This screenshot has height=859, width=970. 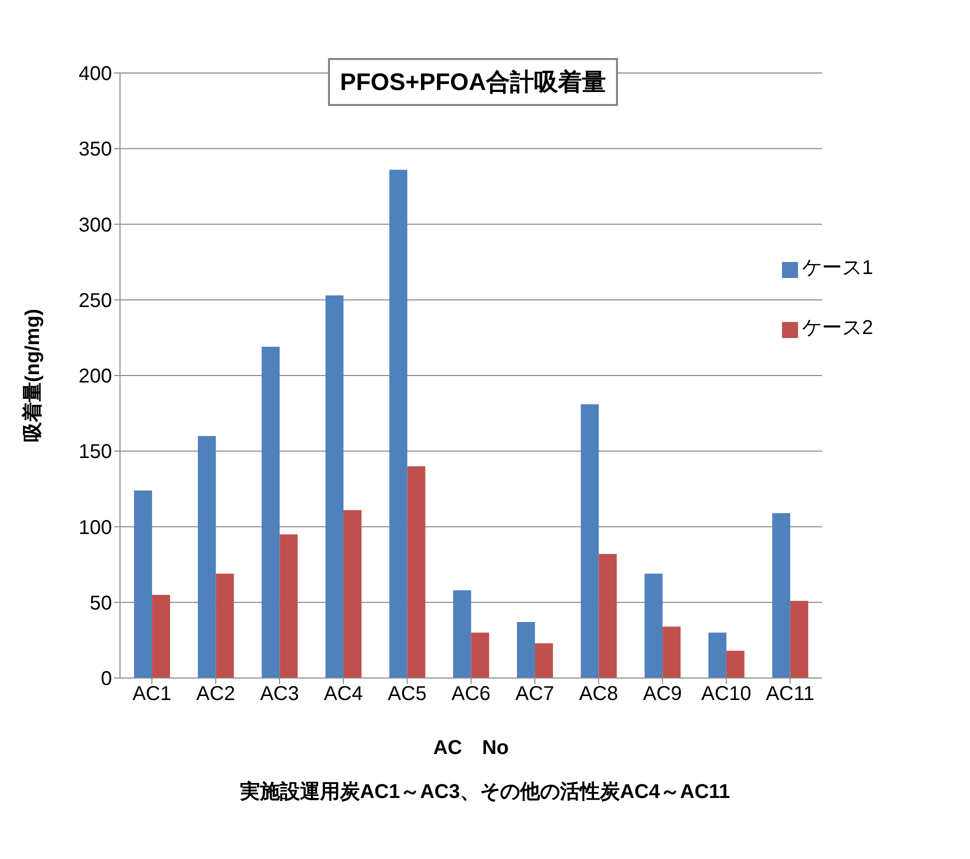 I want to click on legend-label: ケース1, so click(x=838, y=268).